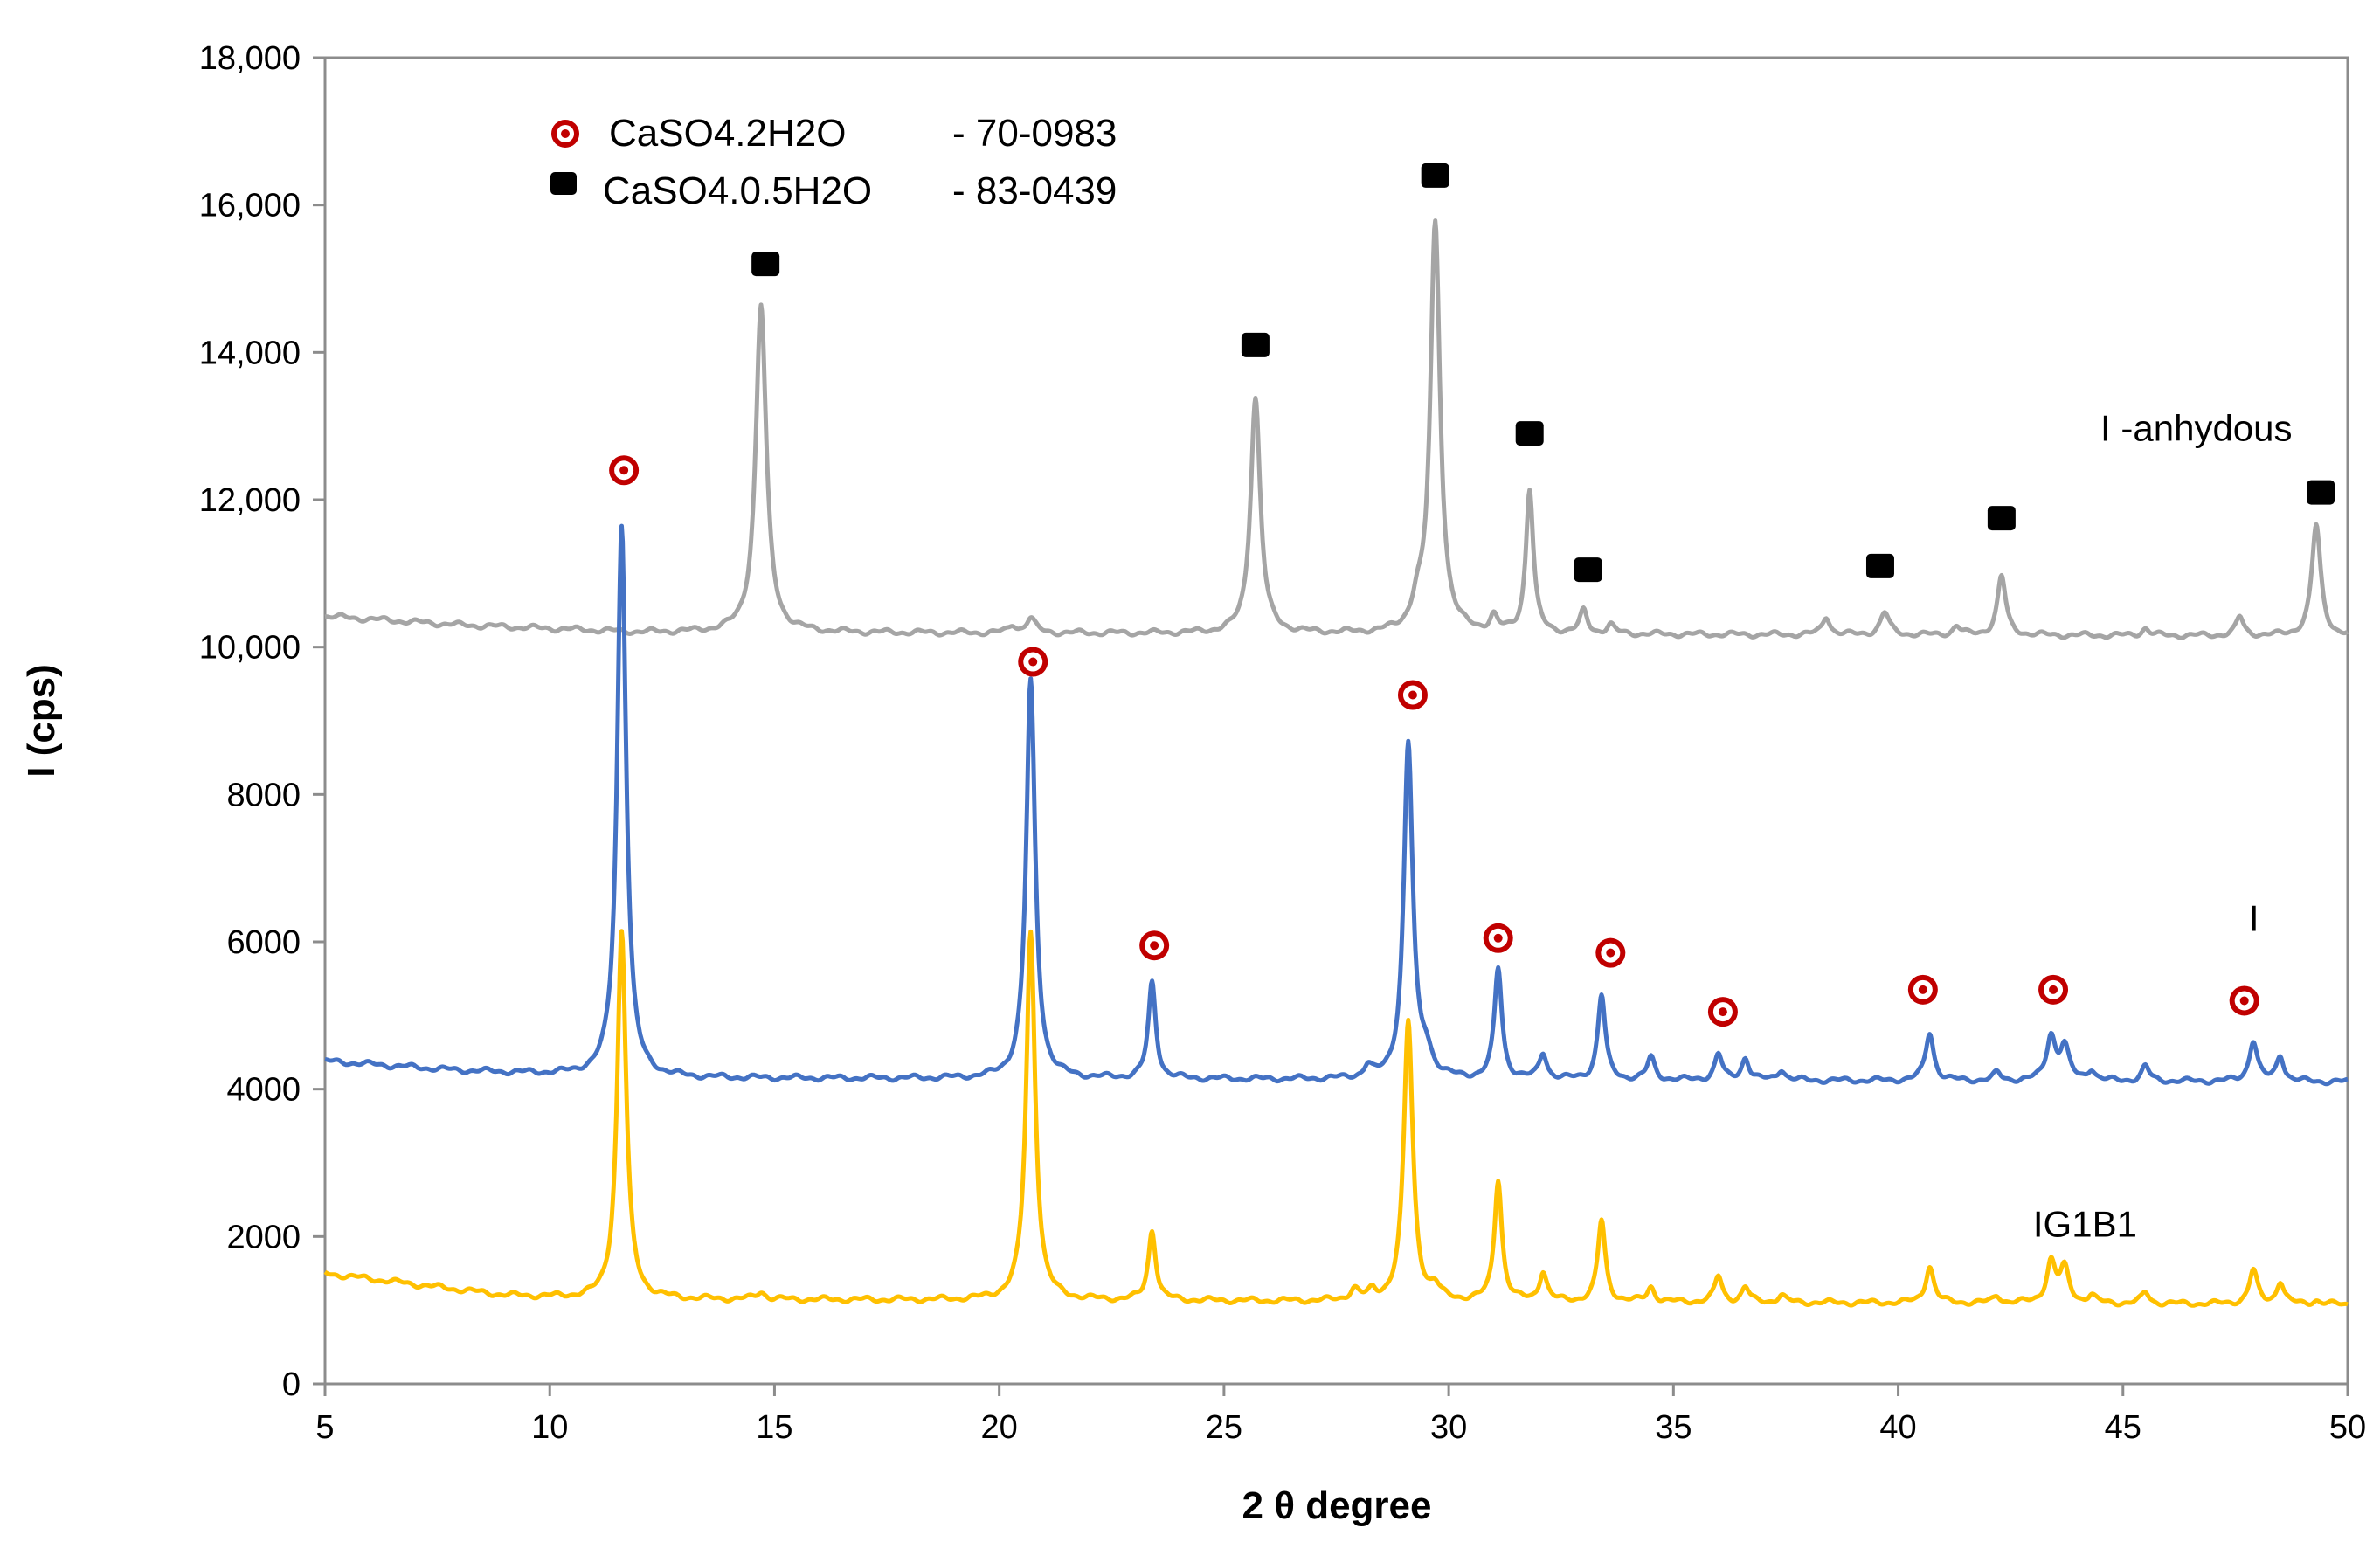 This screenshot has width=2380, height=1549. I want to click on legend-item-hemihydrate: CaSO4.0.5H2O - 83-0439, so click(833, 190).